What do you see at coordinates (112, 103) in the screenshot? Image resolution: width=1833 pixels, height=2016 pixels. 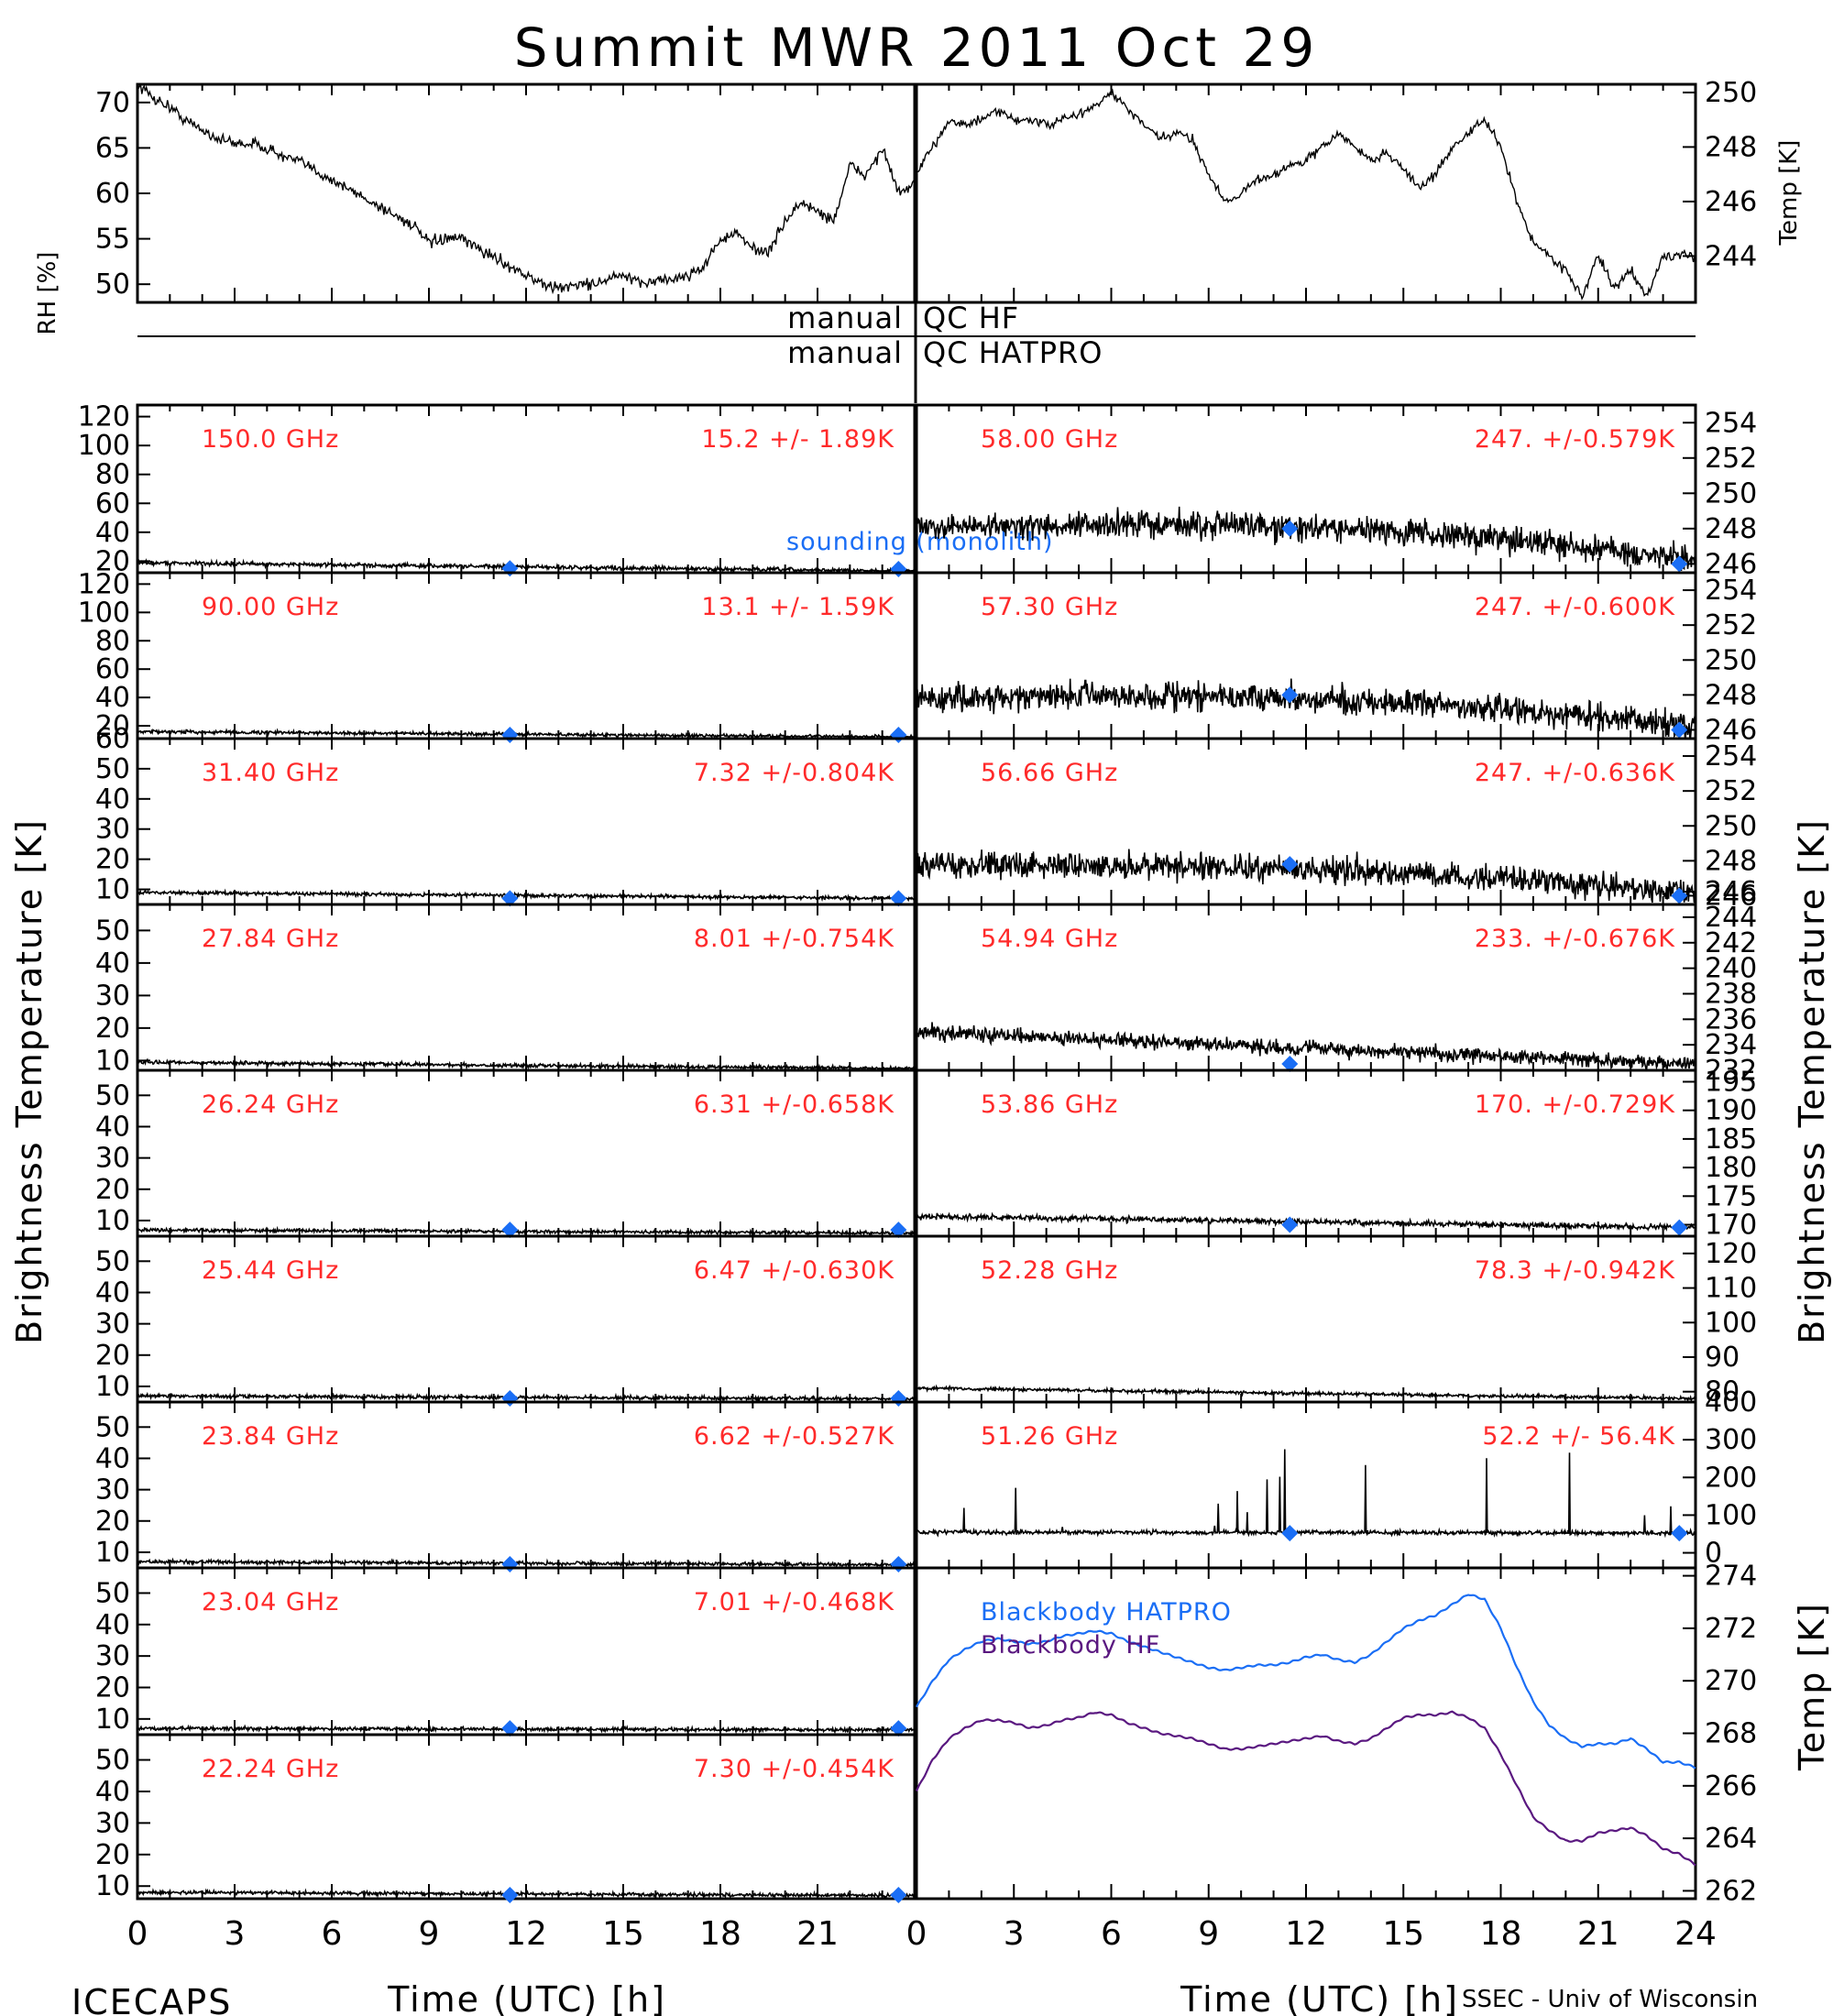 I see `y-tick-label: 70` at bounding box center [112, 103].